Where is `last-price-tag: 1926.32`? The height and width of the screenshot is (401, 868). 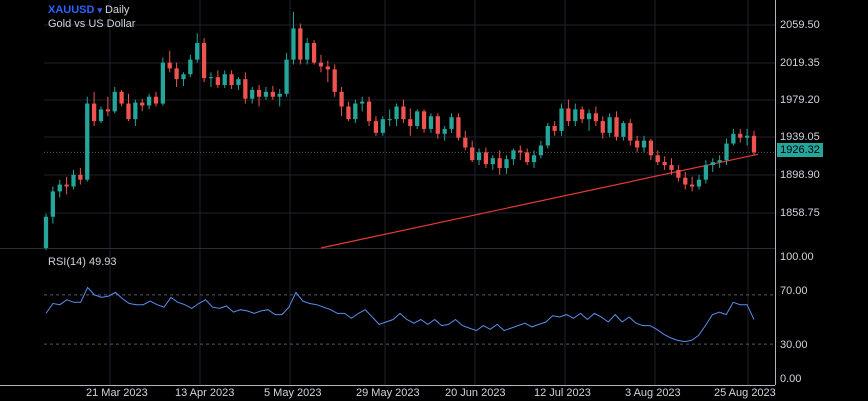 last-price-tag: 1926.32 is located at coordinates (800, 150).